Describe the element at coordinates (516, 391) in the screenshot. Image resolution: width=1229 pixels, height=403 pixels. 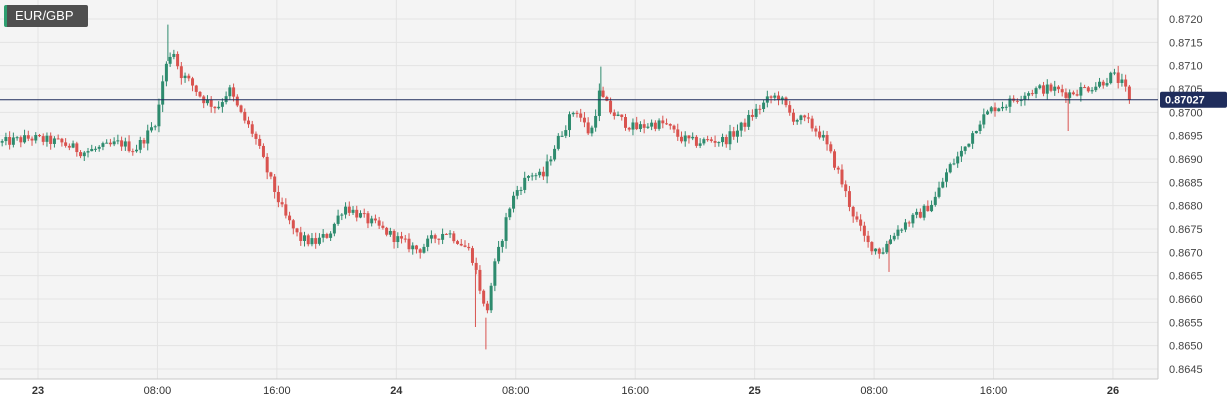
I see `x-tick-label: 08:00` at that location.